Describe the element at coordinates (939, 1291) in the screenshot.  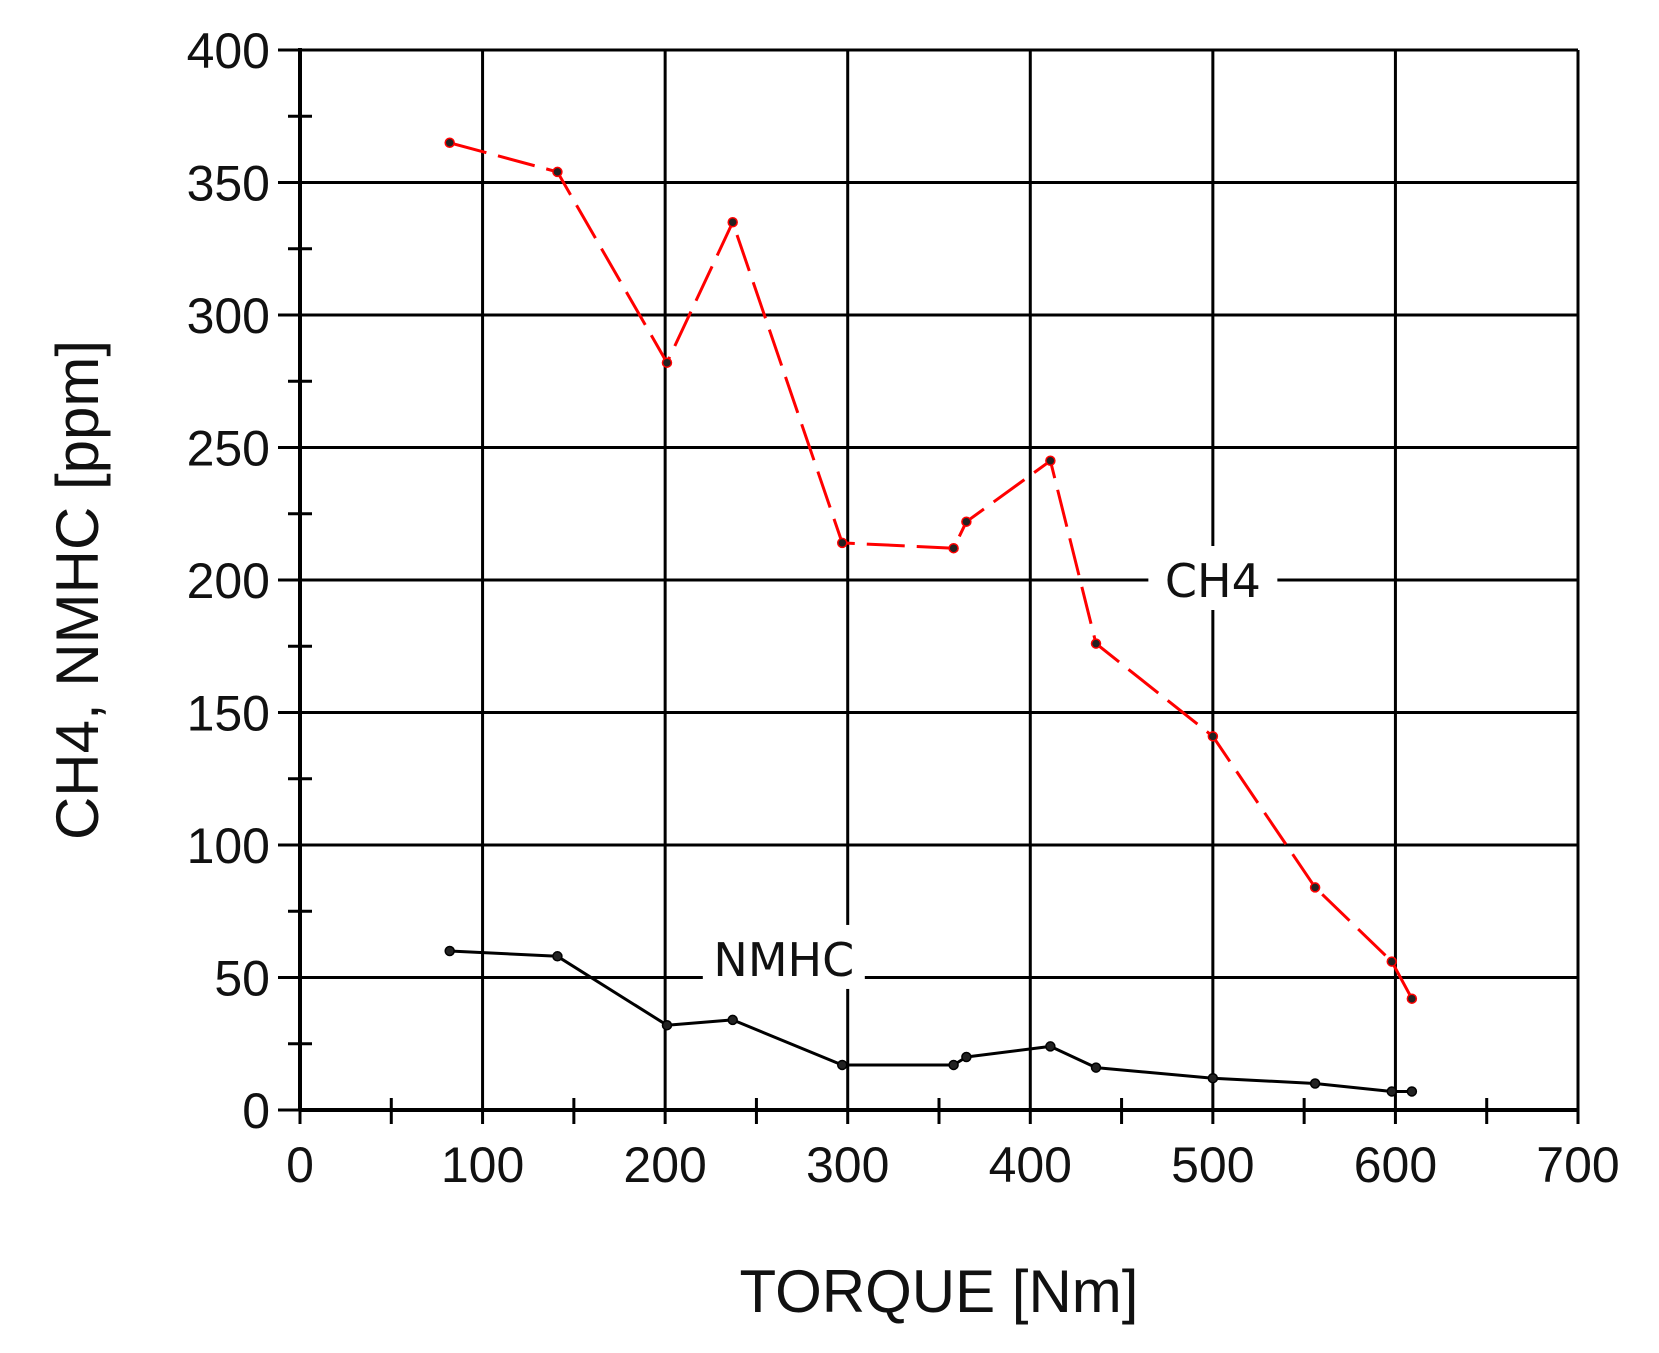
I see `x-axis-title: TORQUE [Nm]` at that location.